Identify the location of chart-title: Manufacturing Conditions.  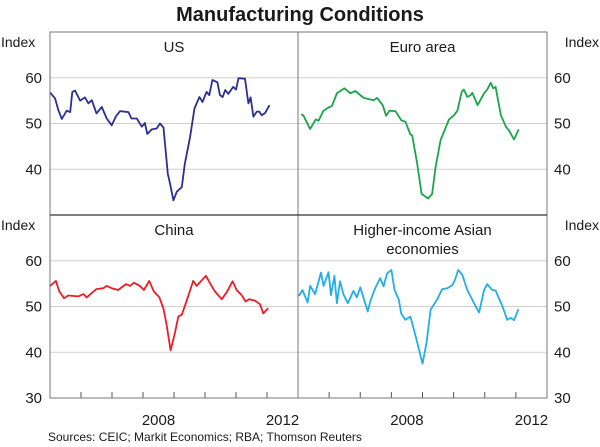
(300, 15).